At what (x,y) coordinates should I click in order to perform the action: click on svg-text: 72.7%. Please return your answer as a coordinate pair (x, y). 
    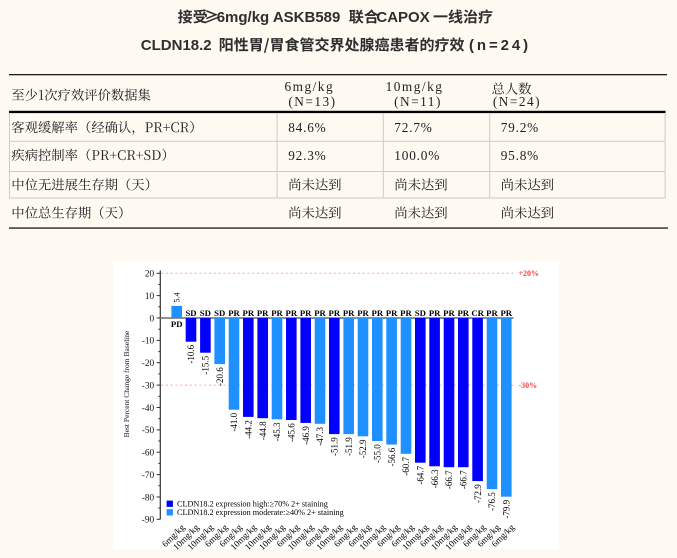
    Looking at the image, I should click on (413, 127).